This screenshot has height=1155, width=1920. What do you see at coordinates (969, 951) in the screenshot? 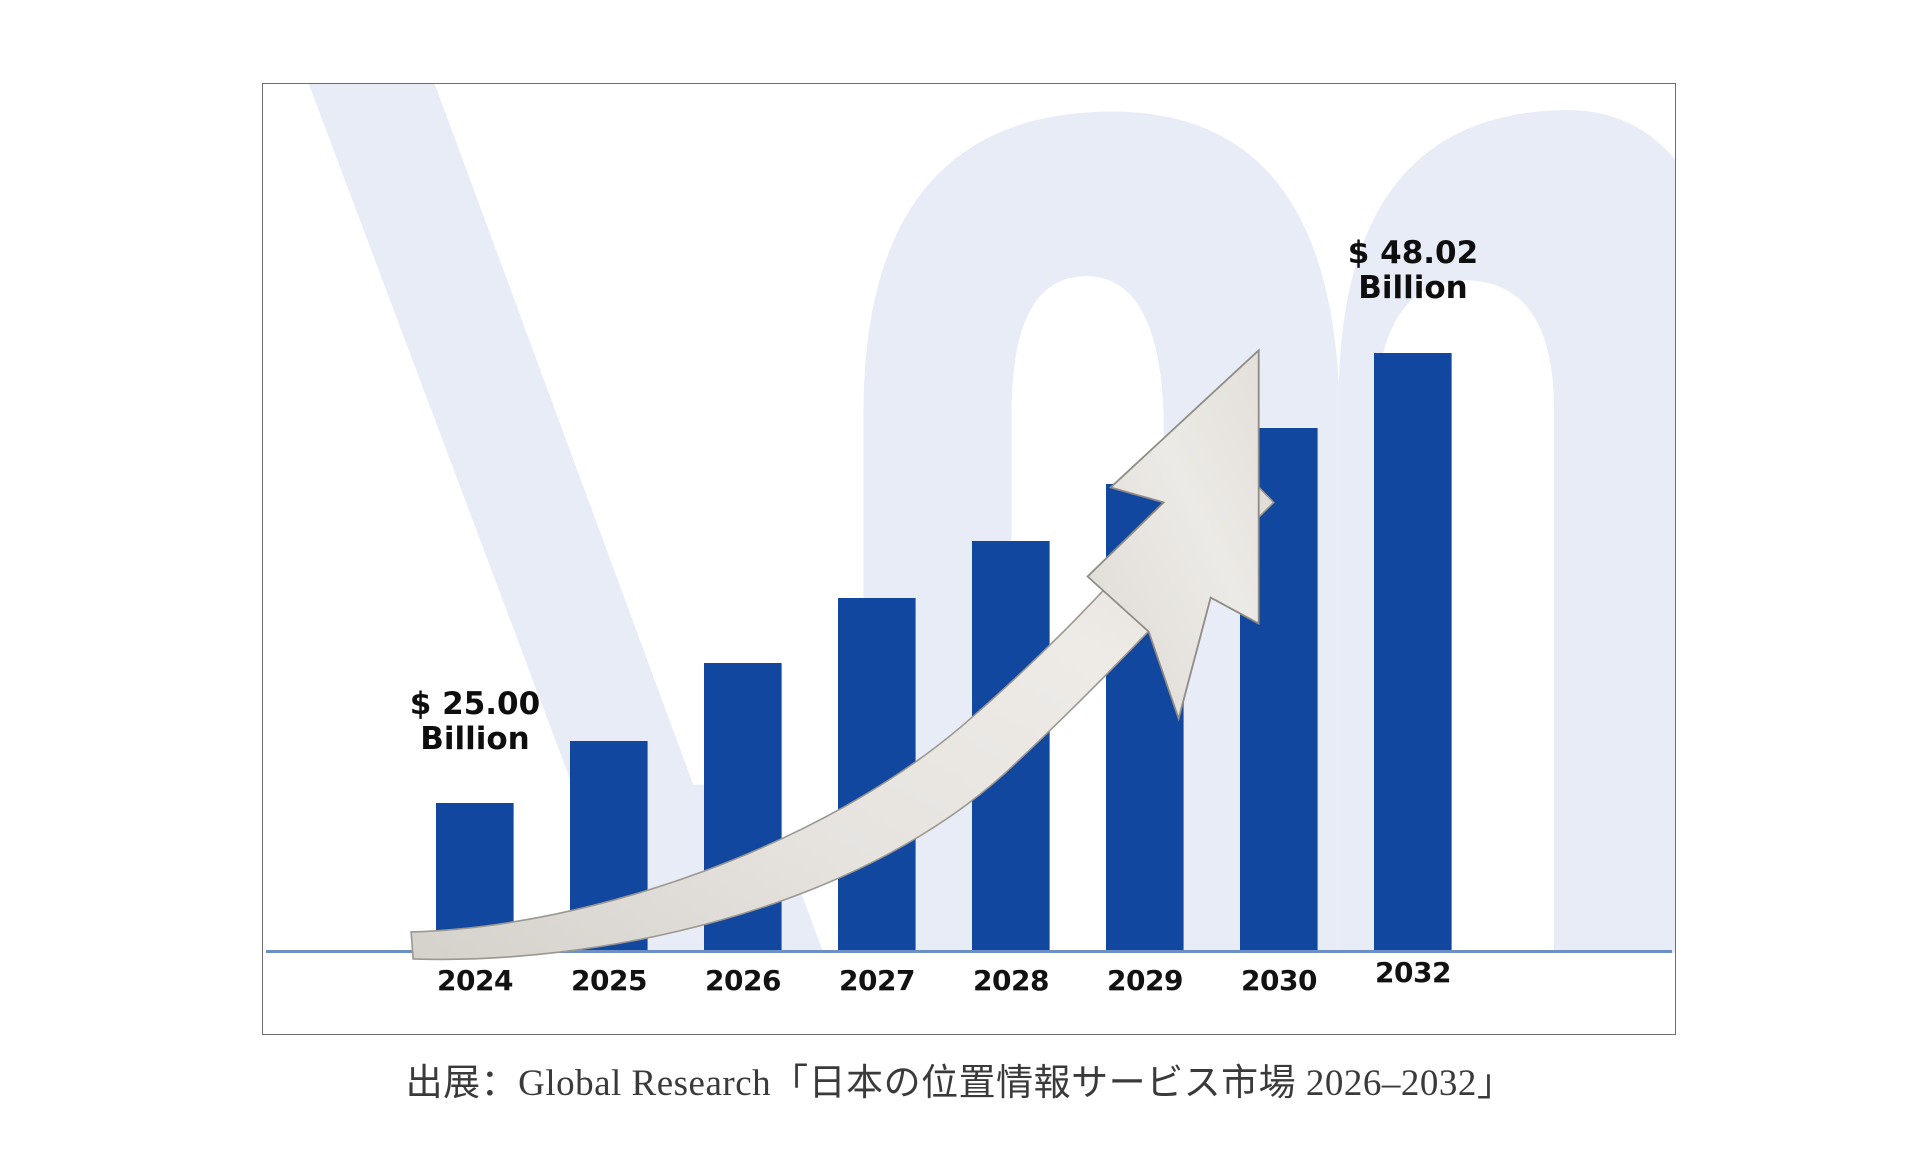
I see `x-axis-line` at bounding box center [969, 951].